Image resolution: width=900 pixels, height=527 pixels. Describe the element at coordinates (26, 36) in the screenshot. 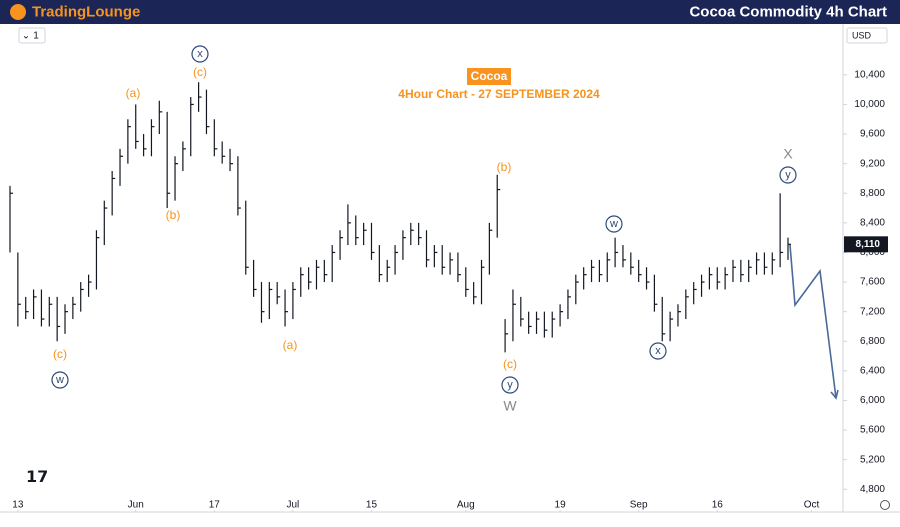

I see `chevron: ⌄` at that location.